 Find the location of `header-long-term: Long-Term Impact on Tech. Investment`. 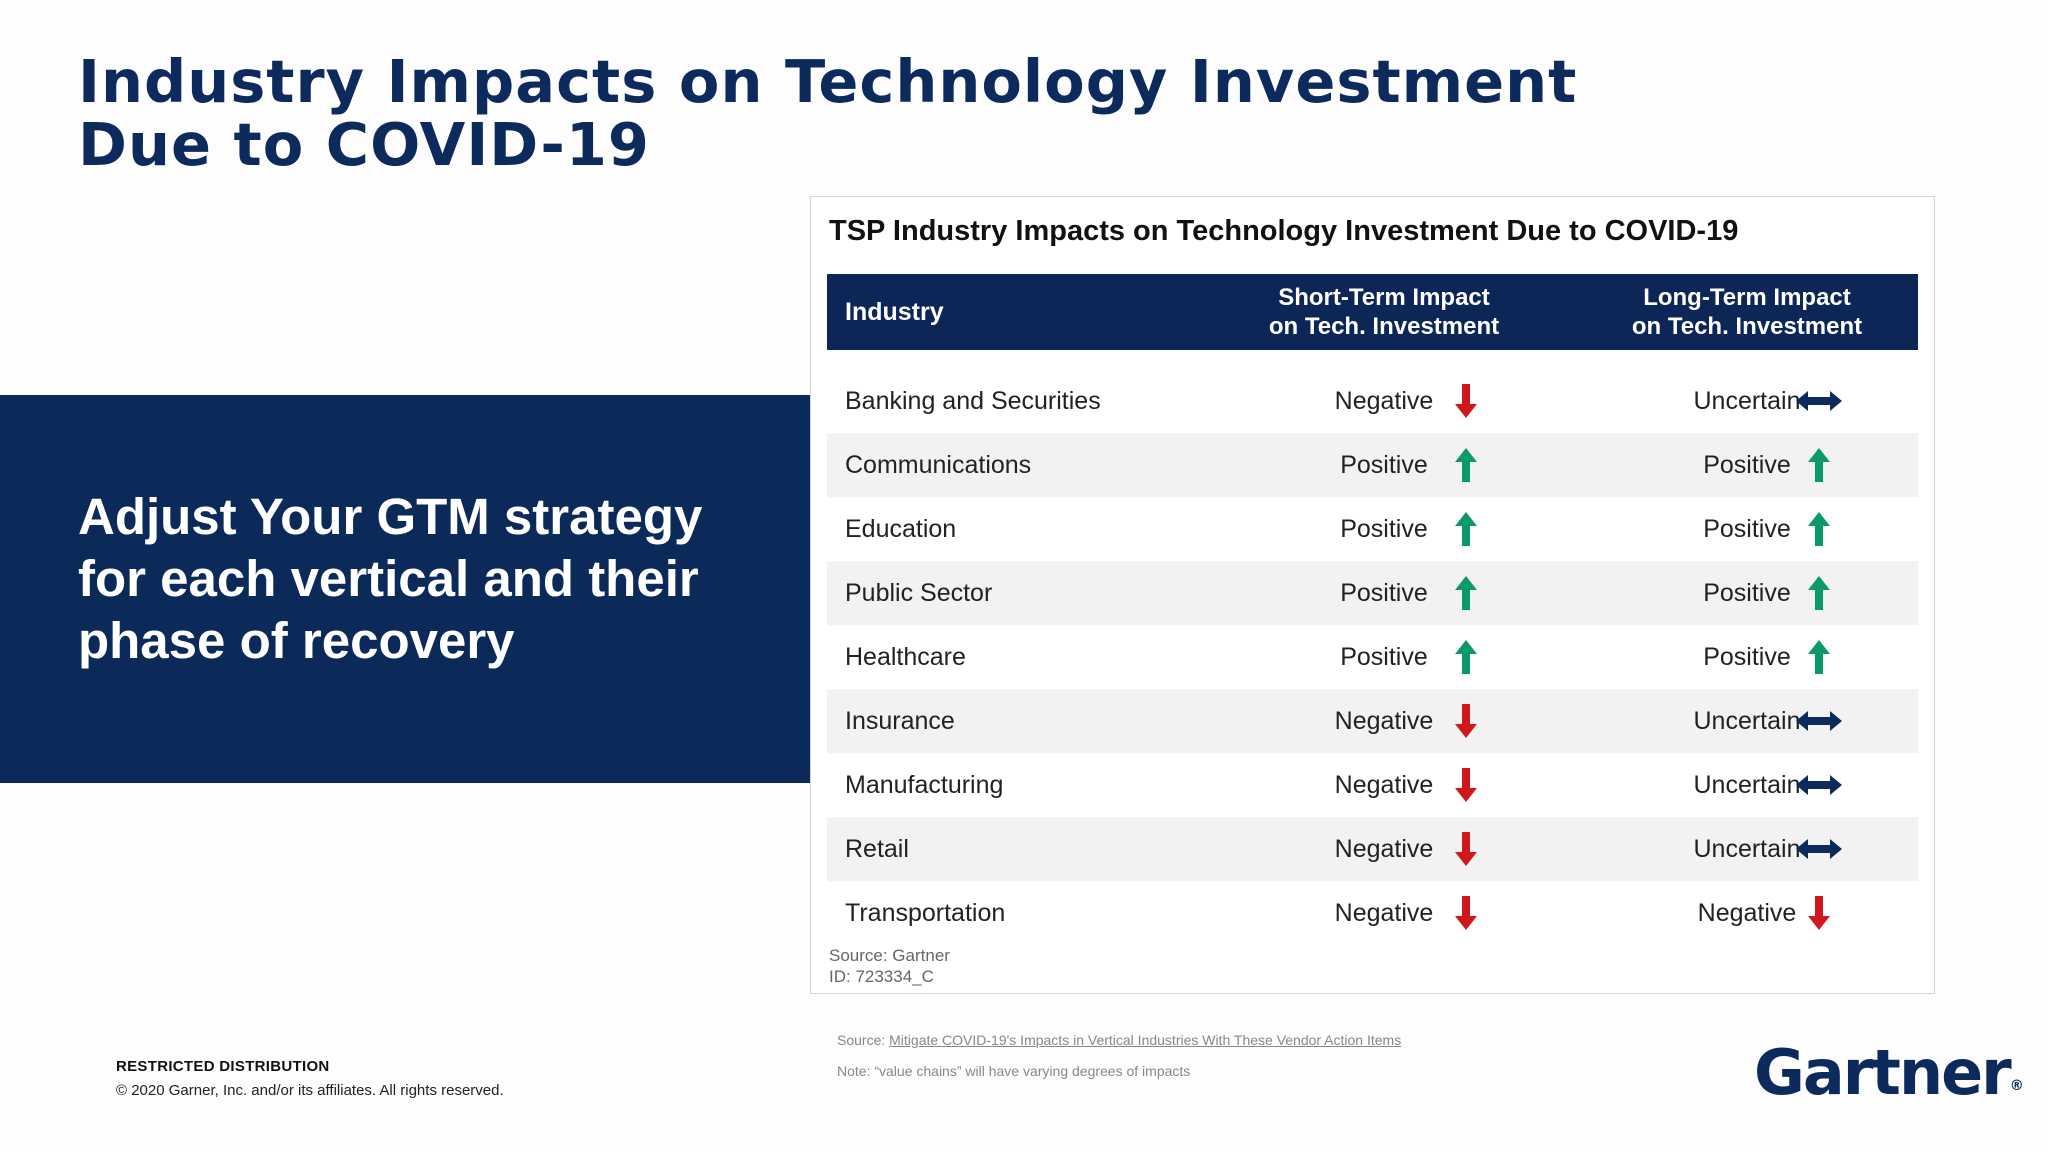

header-long-term: Long-Term Impact on Tech. Investment is located at coordinates (1747, 312).